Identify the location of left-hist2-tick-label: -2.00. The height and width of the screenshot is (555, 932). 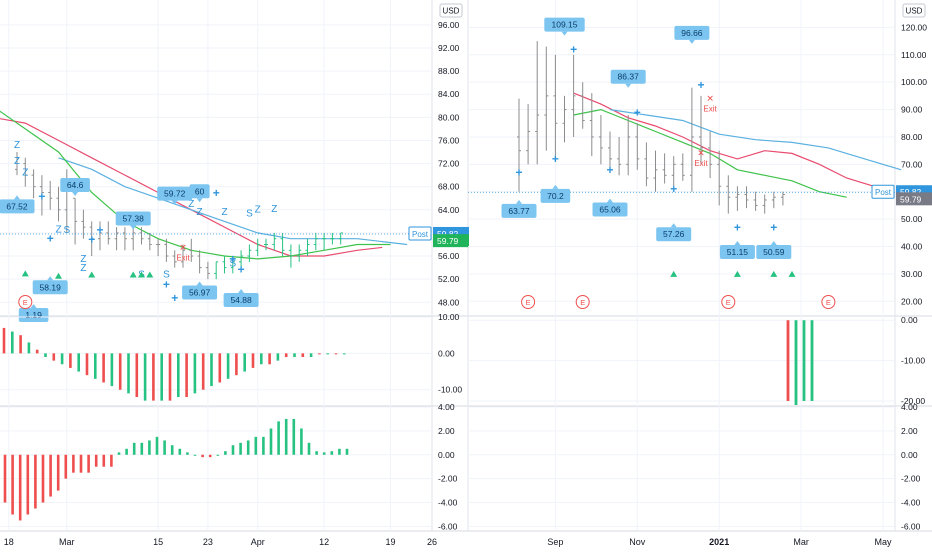
(448, 479).